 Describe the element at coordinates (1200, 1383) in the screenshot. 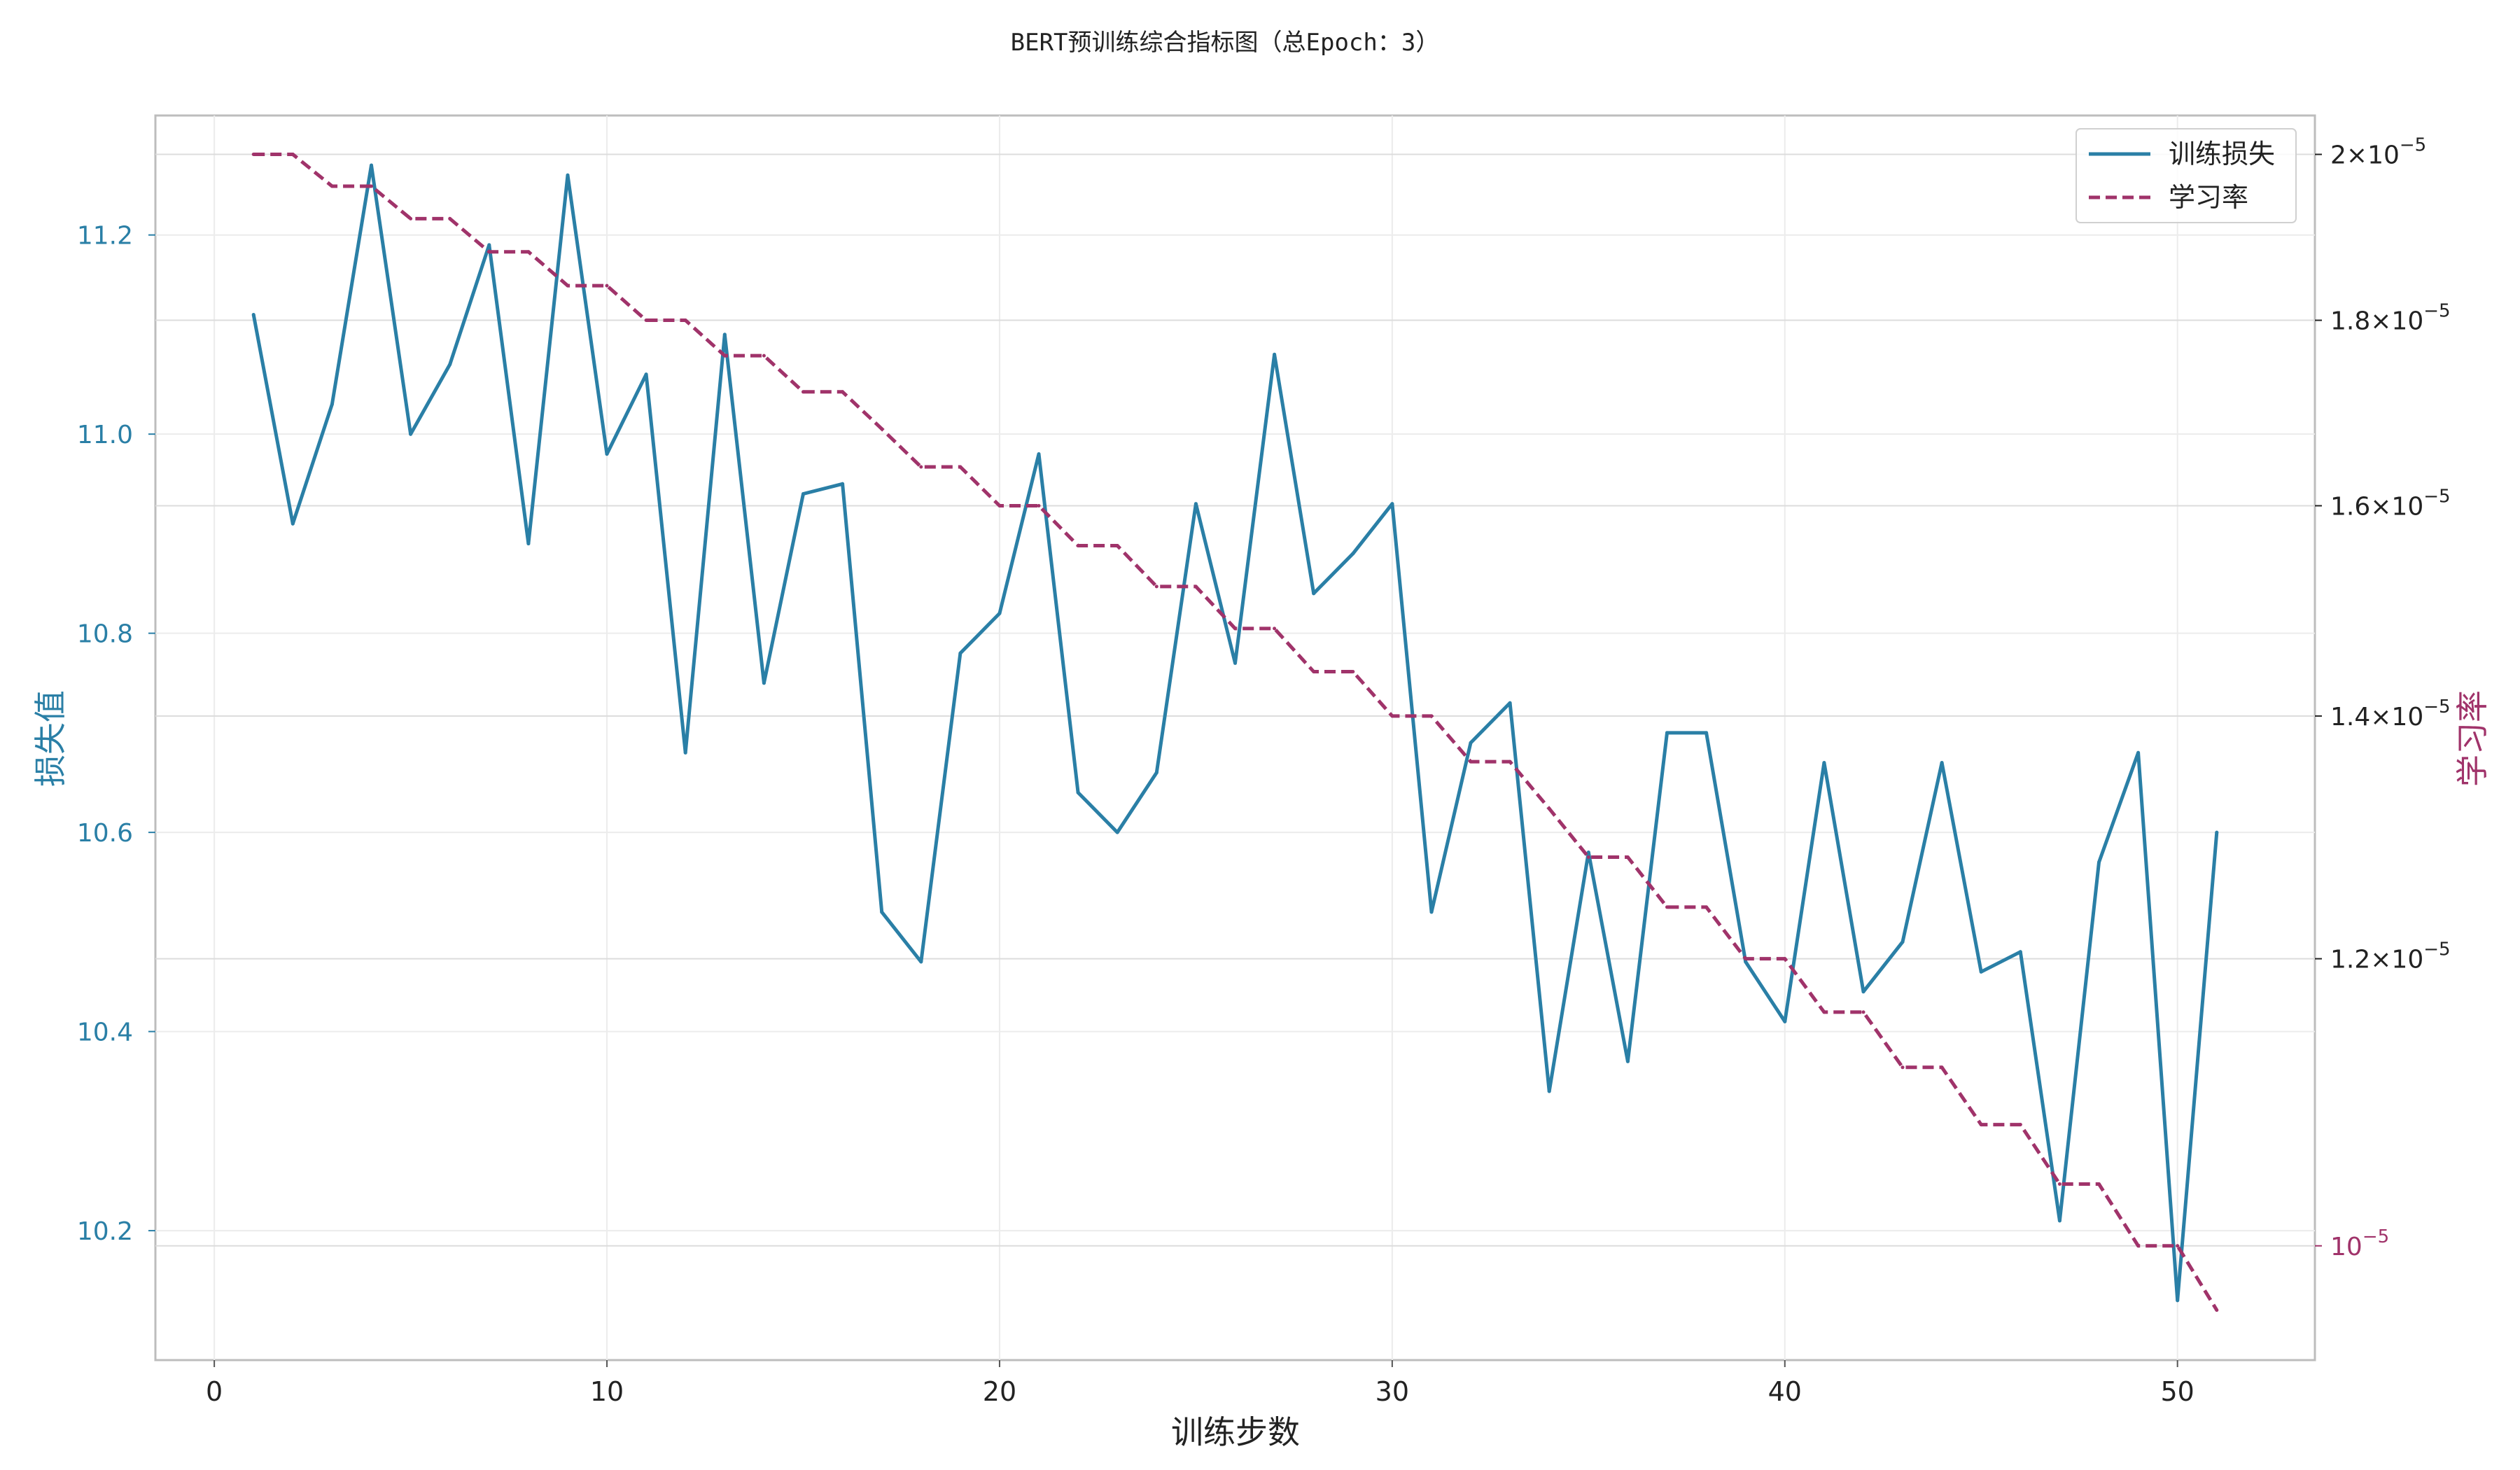

I see `x-axis-ticks: 0 10 20 30 40 50` at that location.